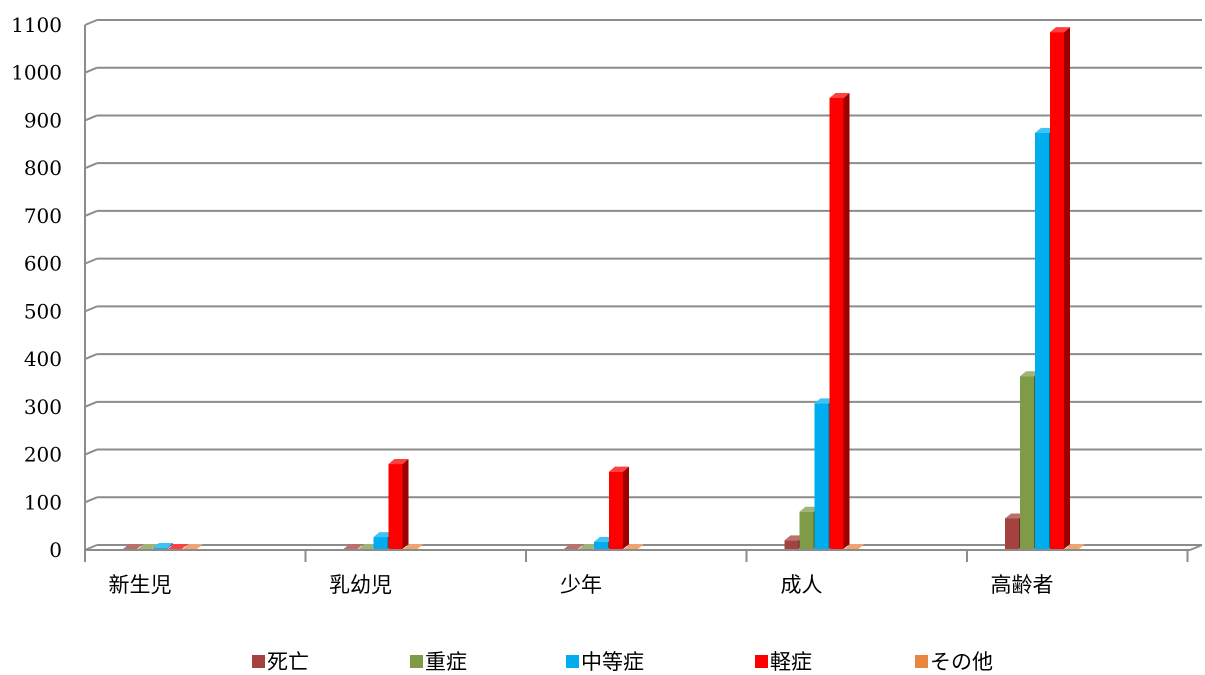  I want to click on y-tick-label: 600, so click(43, 264).